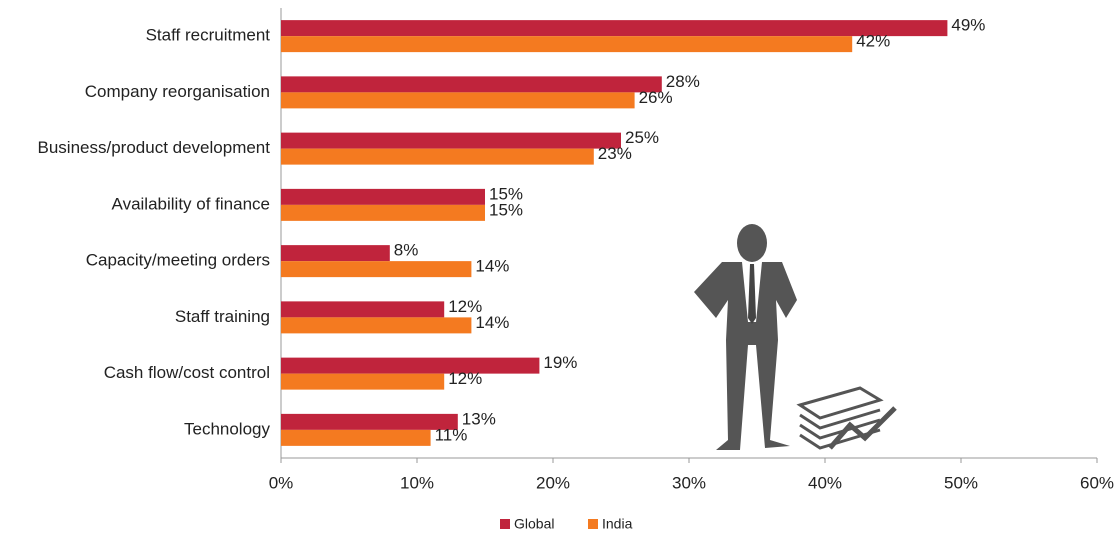 Image resolution: width=1117 pixels, height=536 pixels. I want to click on trend-arrow, so click(862, 428).